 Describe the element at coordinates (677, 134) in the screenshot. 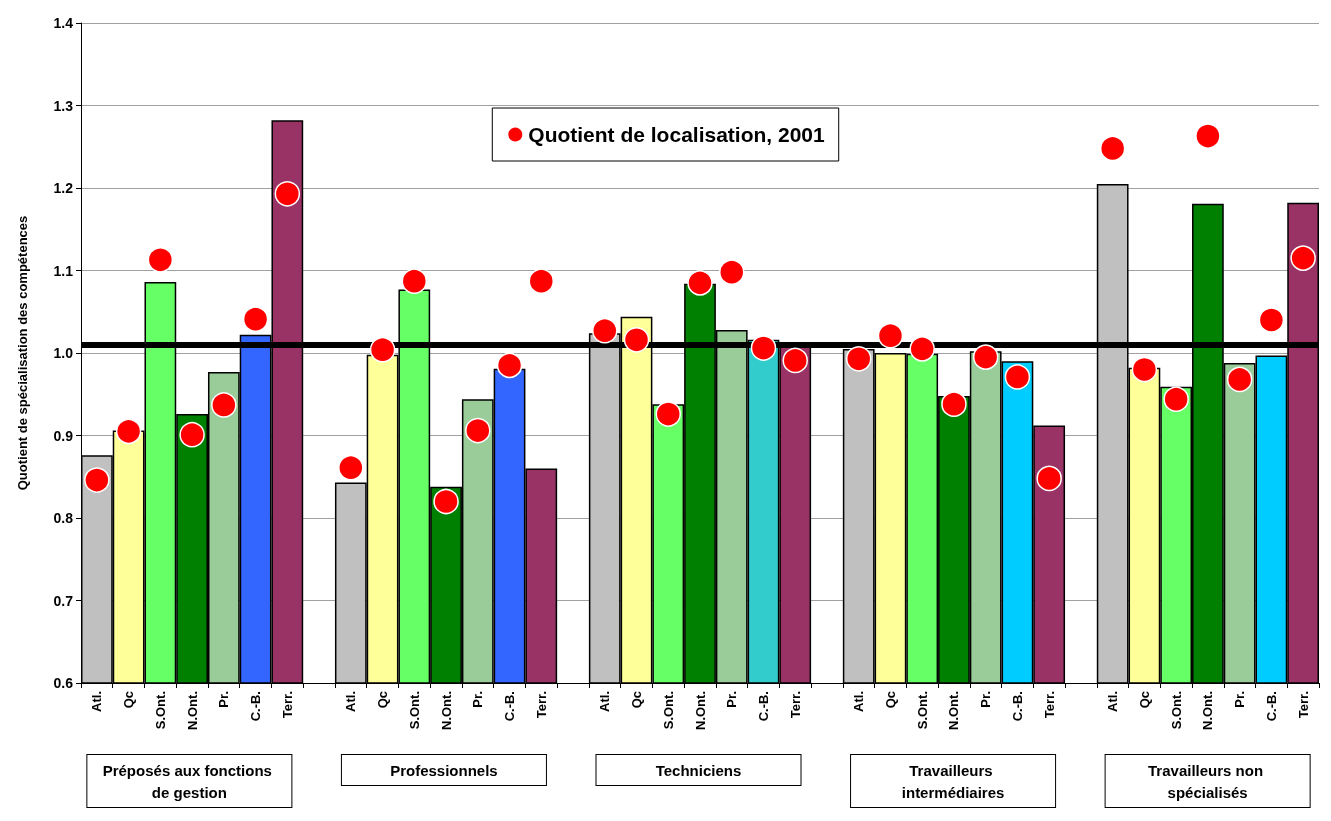

I see `legend-label: Quotient de localisation, 2001` at that location.